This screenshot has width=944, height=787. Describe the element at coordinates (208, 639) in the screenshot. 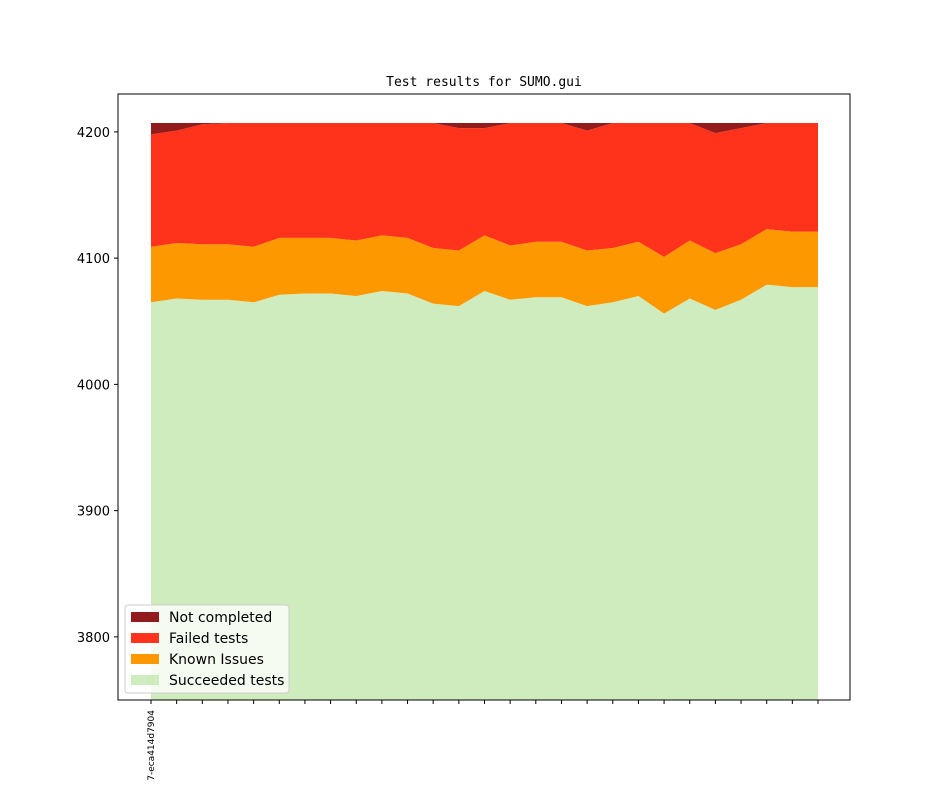

I see `legend-label: Failed tests` at that location.